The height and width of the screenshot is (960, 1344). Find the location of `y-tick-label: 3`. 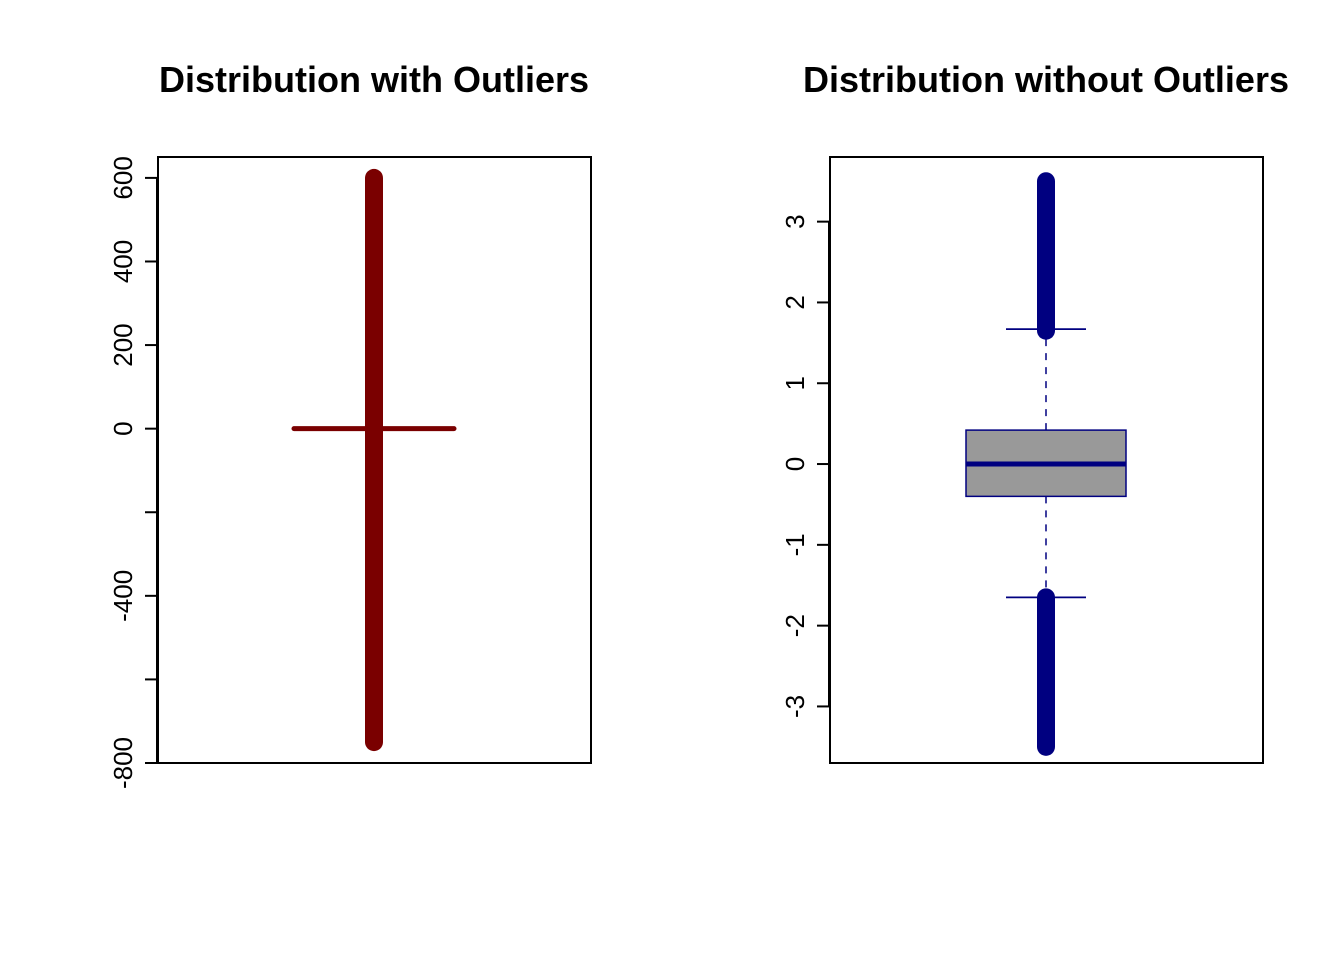

y-tick-label: 3 is located at coordinates (795, 221).